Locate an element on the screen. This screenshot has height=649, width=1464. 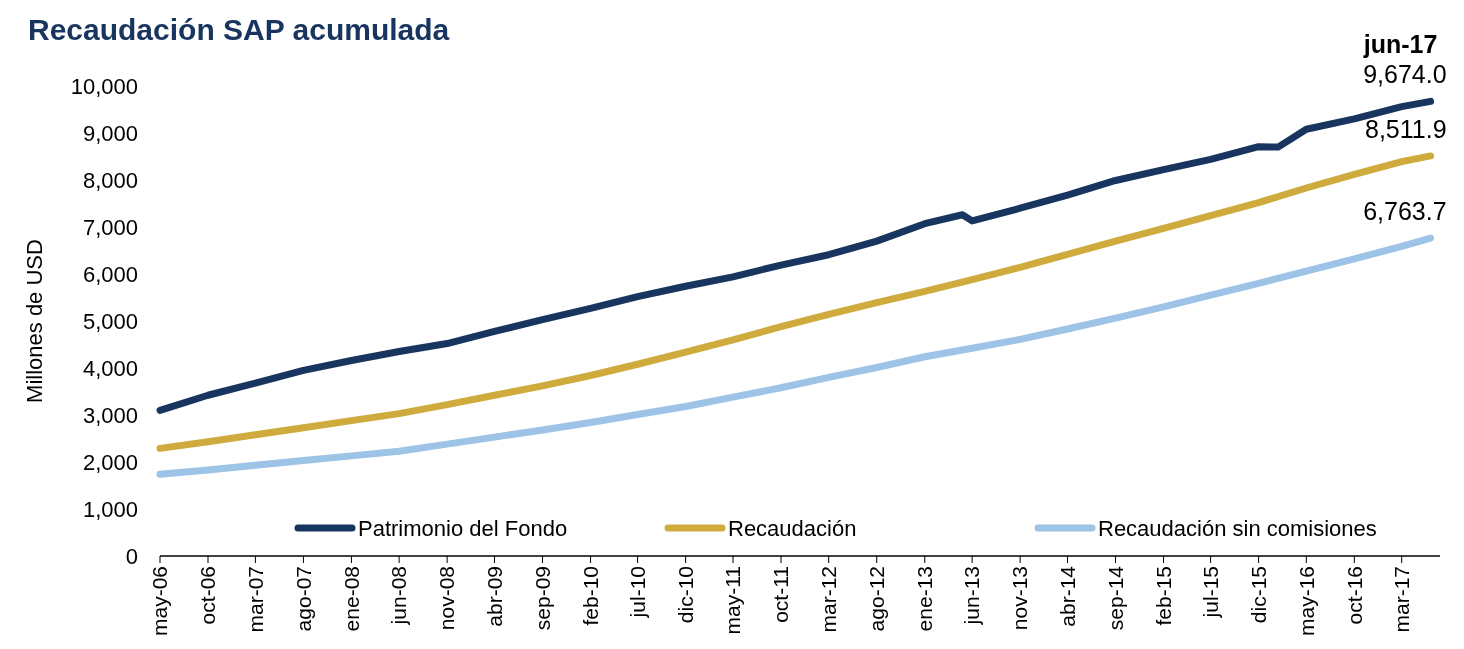
data-label: 6,763.7 is located at coordinates (1405, 211).